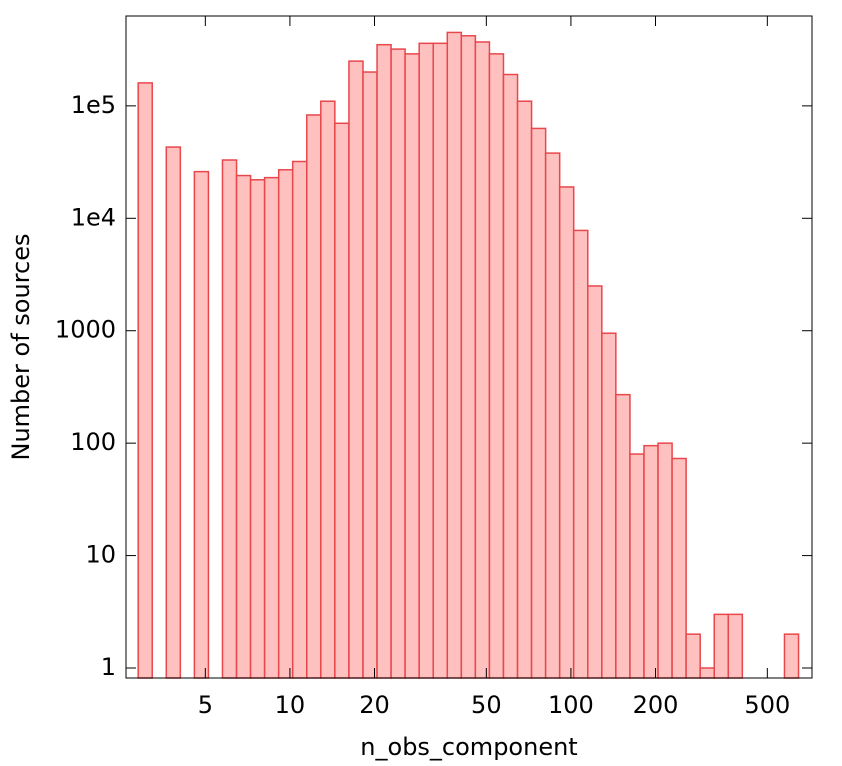 Image resolution: width=842 pixels, height=766 pixels. What do you see at coordinates (93, 105) in the screenshot?
I see `y-tick-label: 1e5` at bounding box center [93, 105].